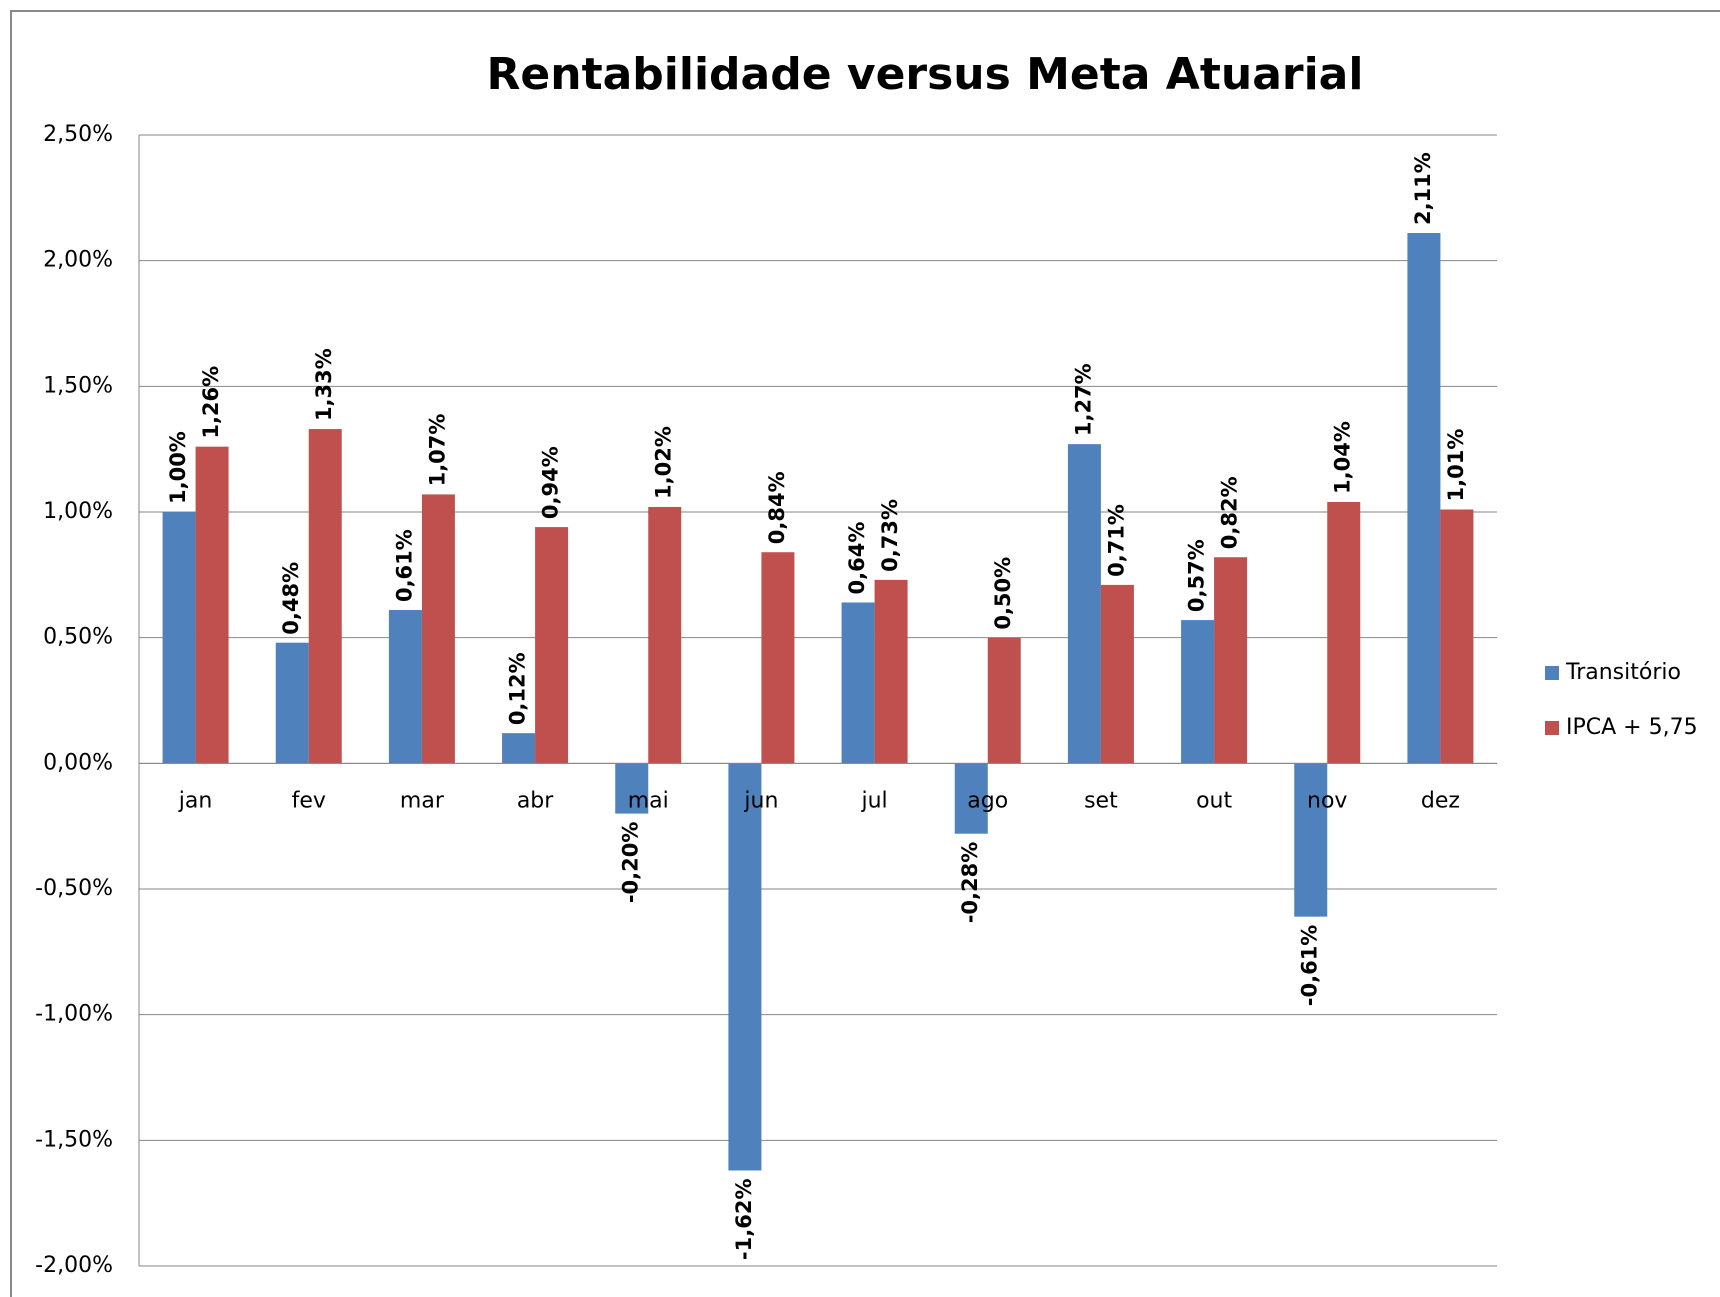  Describe the element at coordinates (78, 385) in the screenshot. I see `y-tick-label: 1,50%` at that location.